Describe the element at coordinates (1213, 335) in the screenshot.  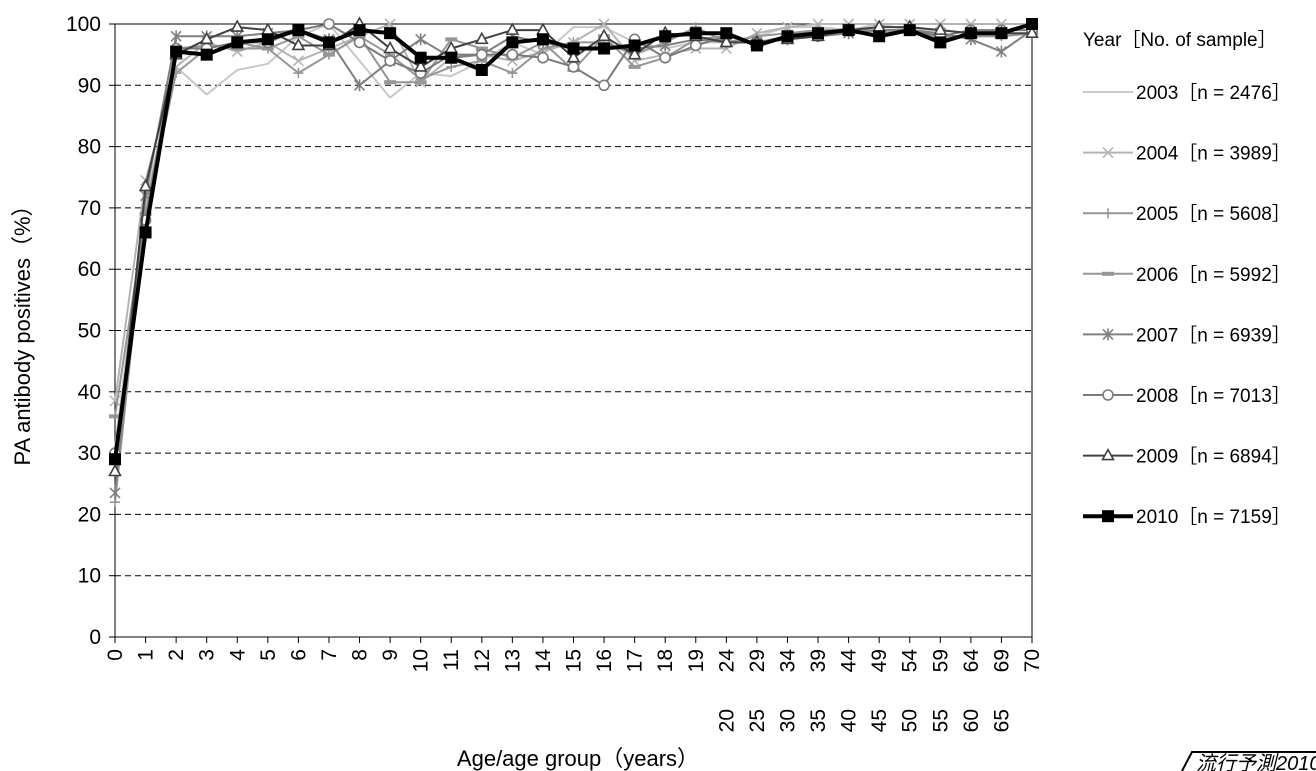
I see `legend-label-4: 2007［n = 6939］` at that location.